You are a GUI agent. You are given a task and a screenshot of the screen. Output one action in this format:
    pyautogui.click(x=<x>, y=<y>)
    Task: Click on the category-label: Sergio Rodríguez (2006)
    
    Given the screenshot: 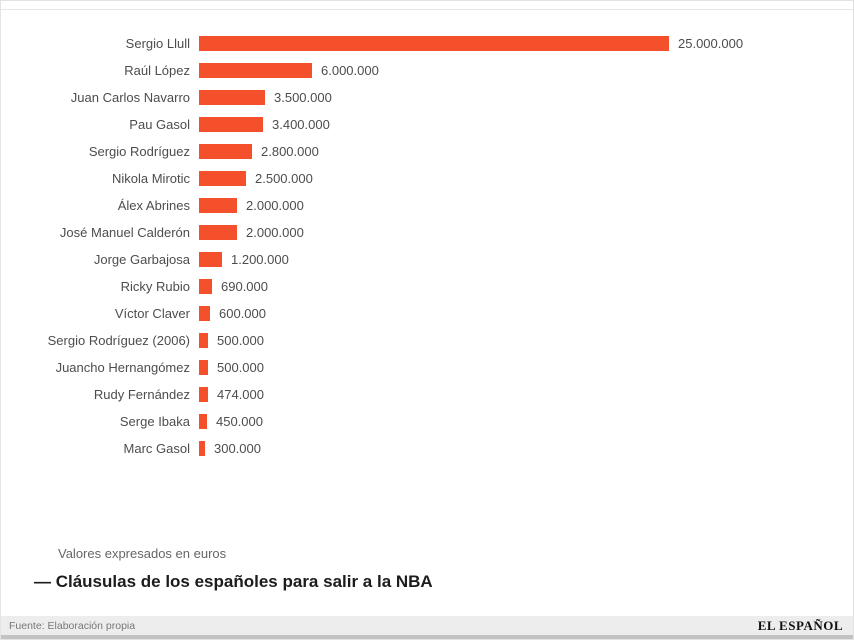 What is the action you would take?
    pyautogui.click(x=118, y=340)
    